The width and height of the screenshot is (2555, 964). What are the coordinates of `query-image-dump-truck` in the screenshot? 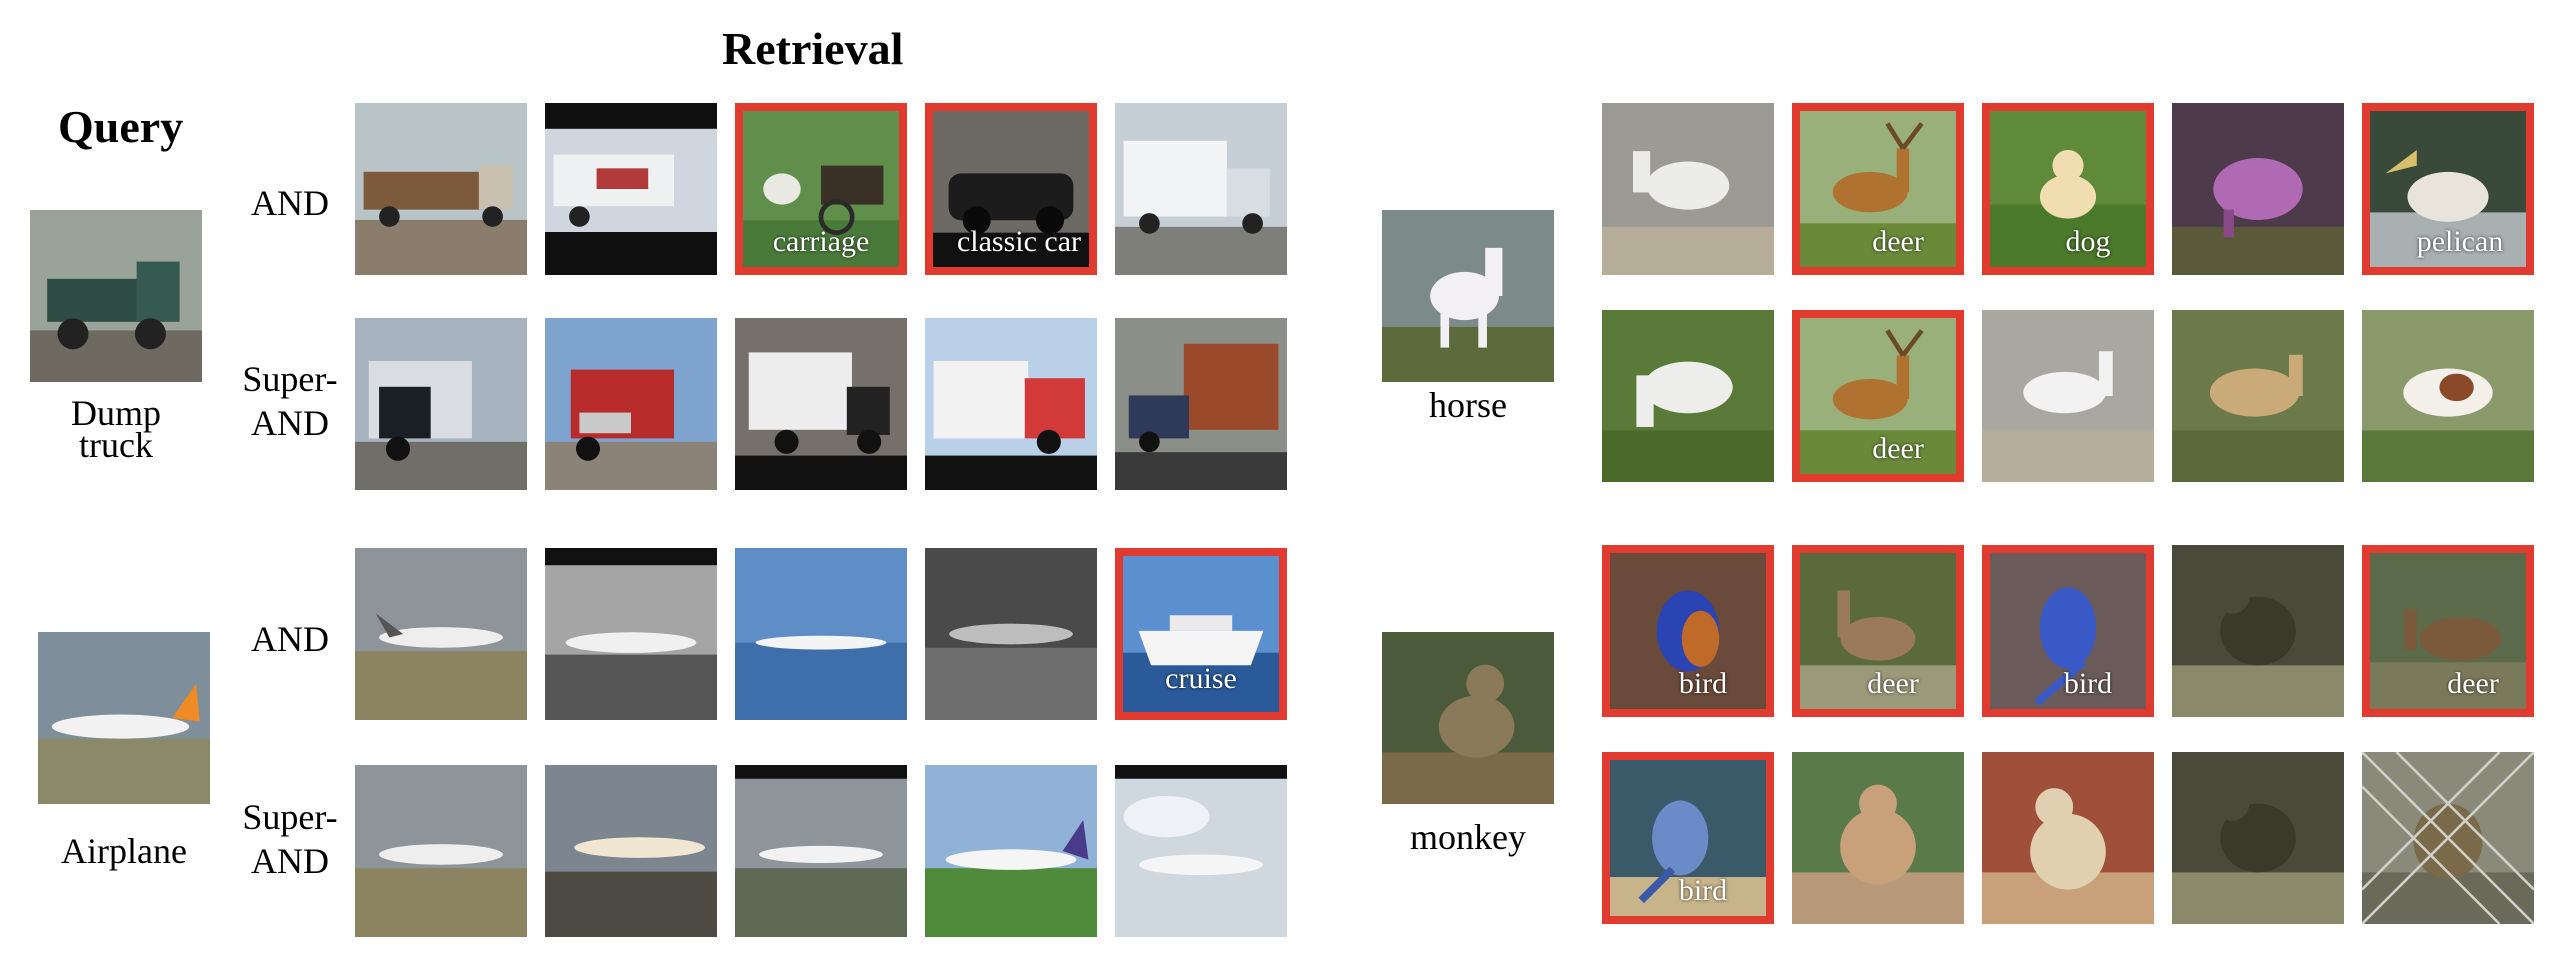 It's located at (116, 296).